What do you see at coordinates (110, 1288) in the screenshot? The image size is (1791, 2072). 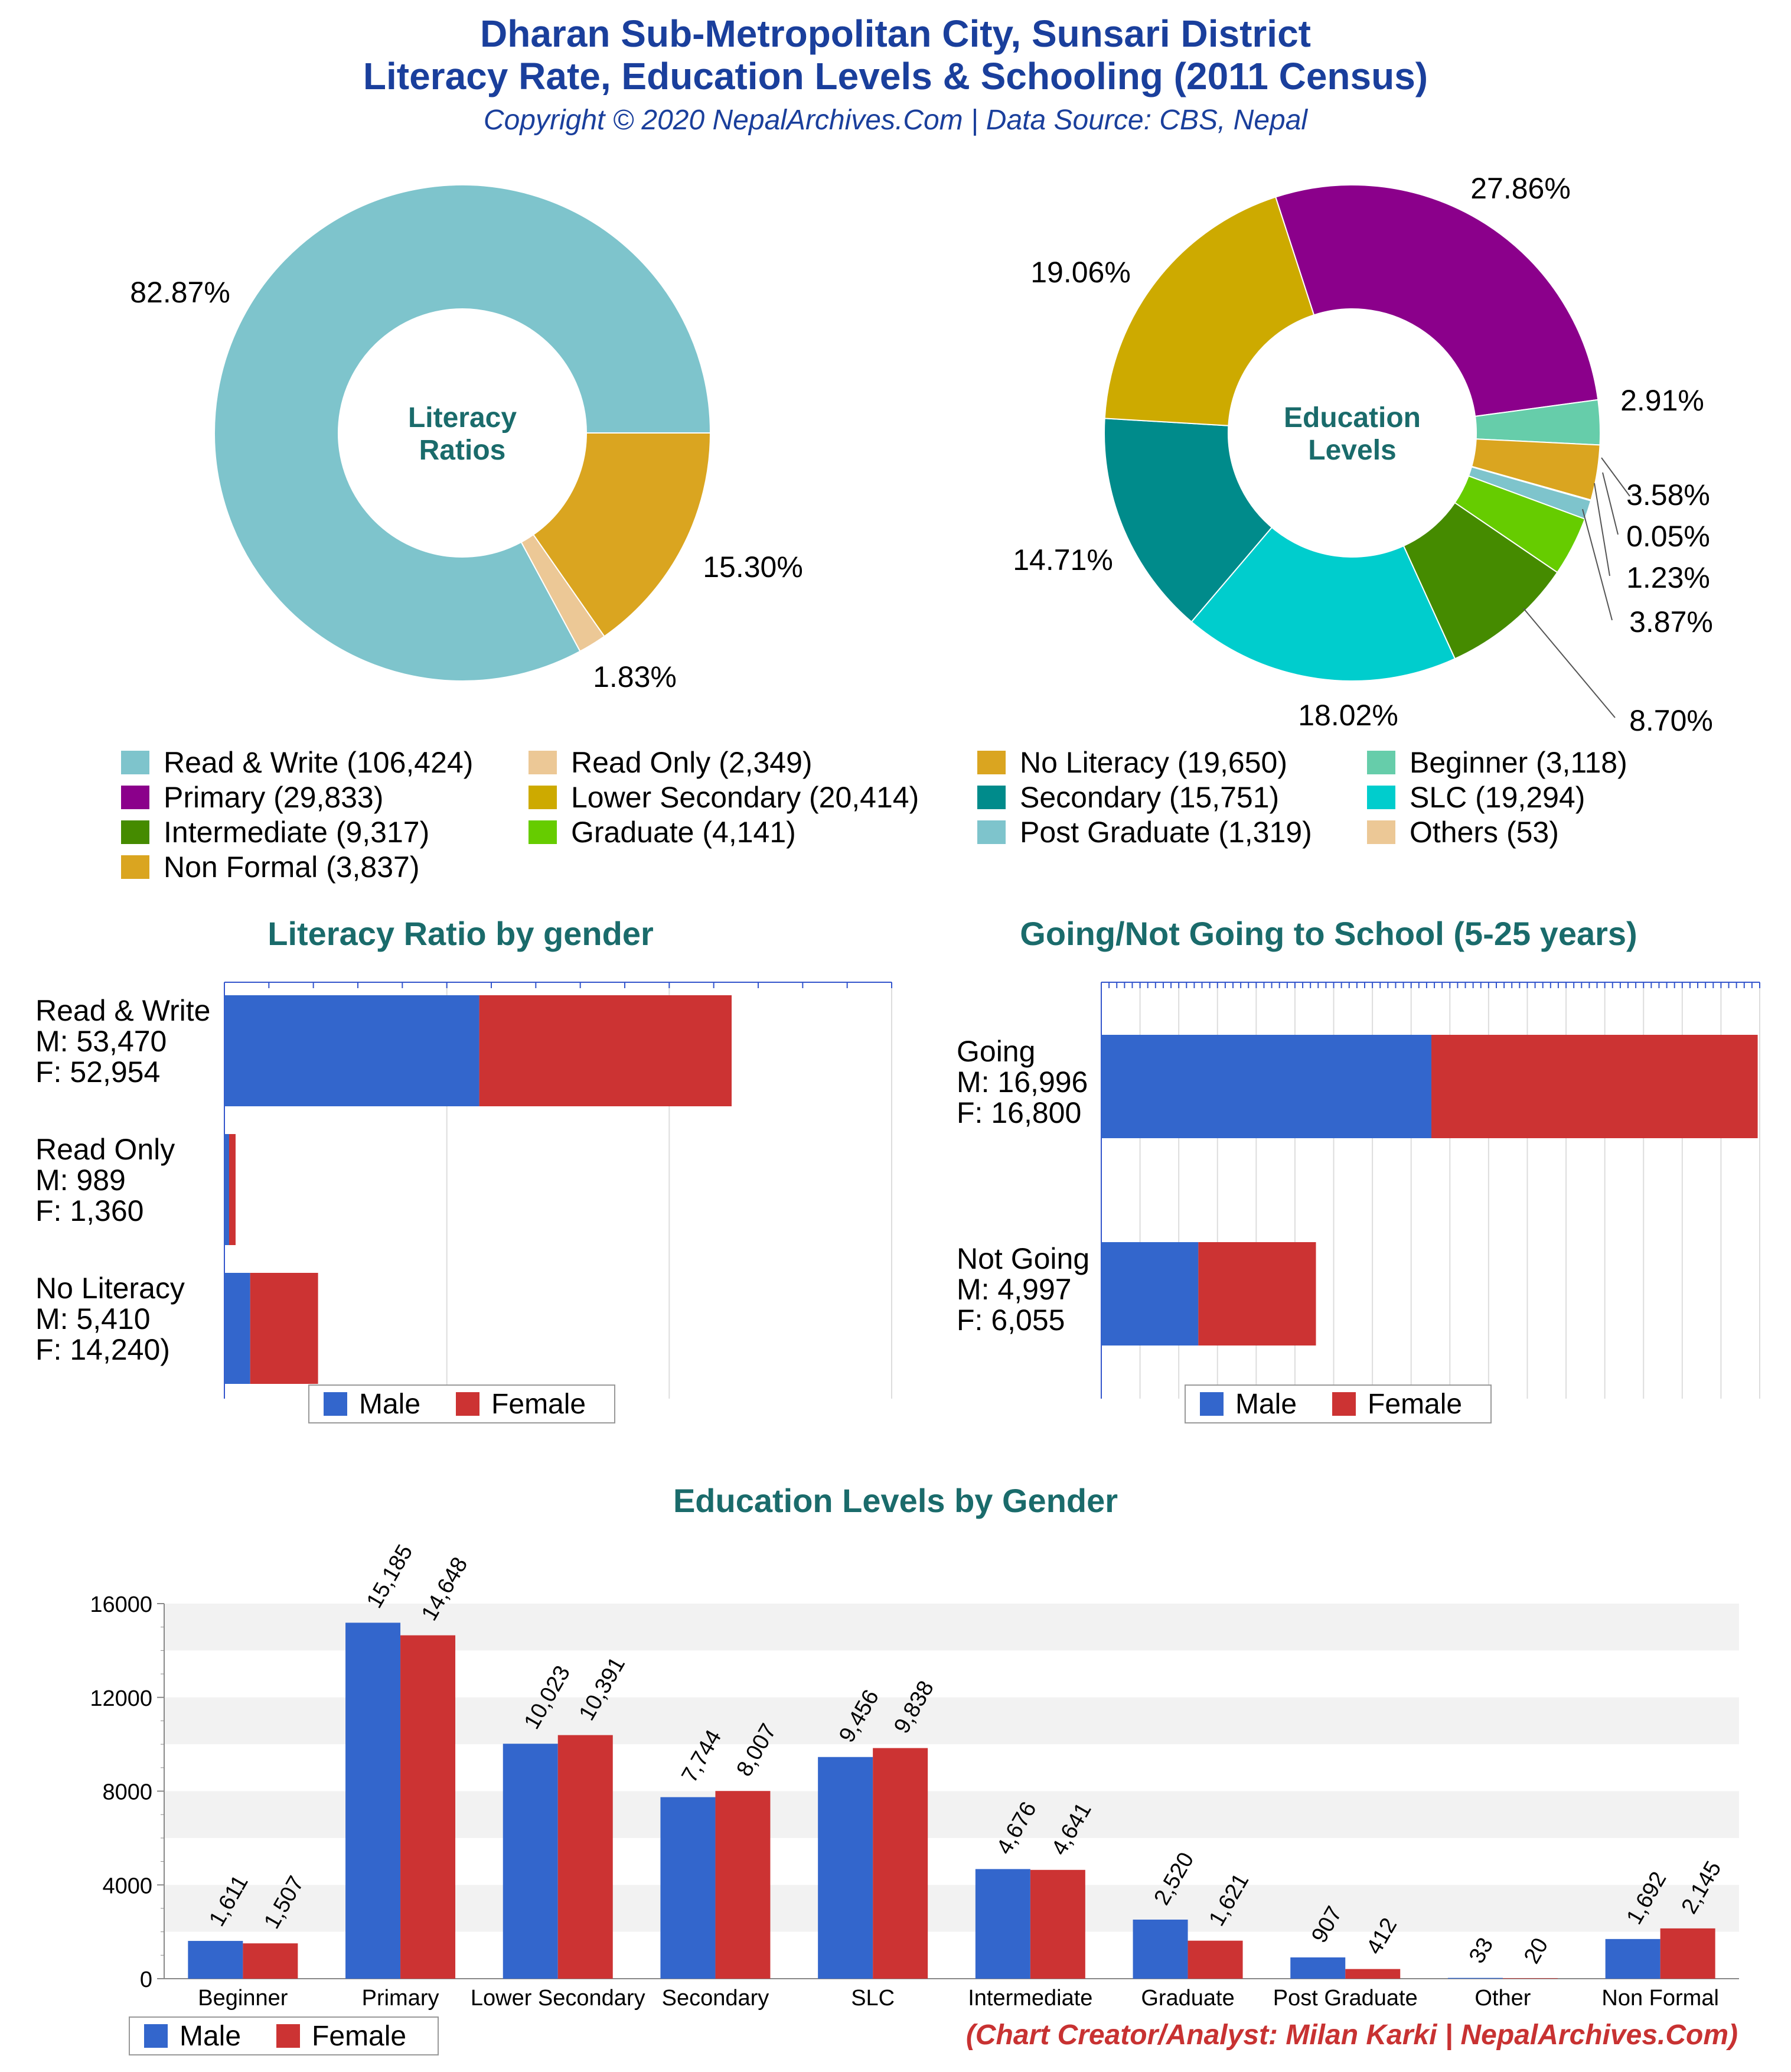 I see `literacy-gender-bar-label: No Literacy` at bounding box center [110, 1288].